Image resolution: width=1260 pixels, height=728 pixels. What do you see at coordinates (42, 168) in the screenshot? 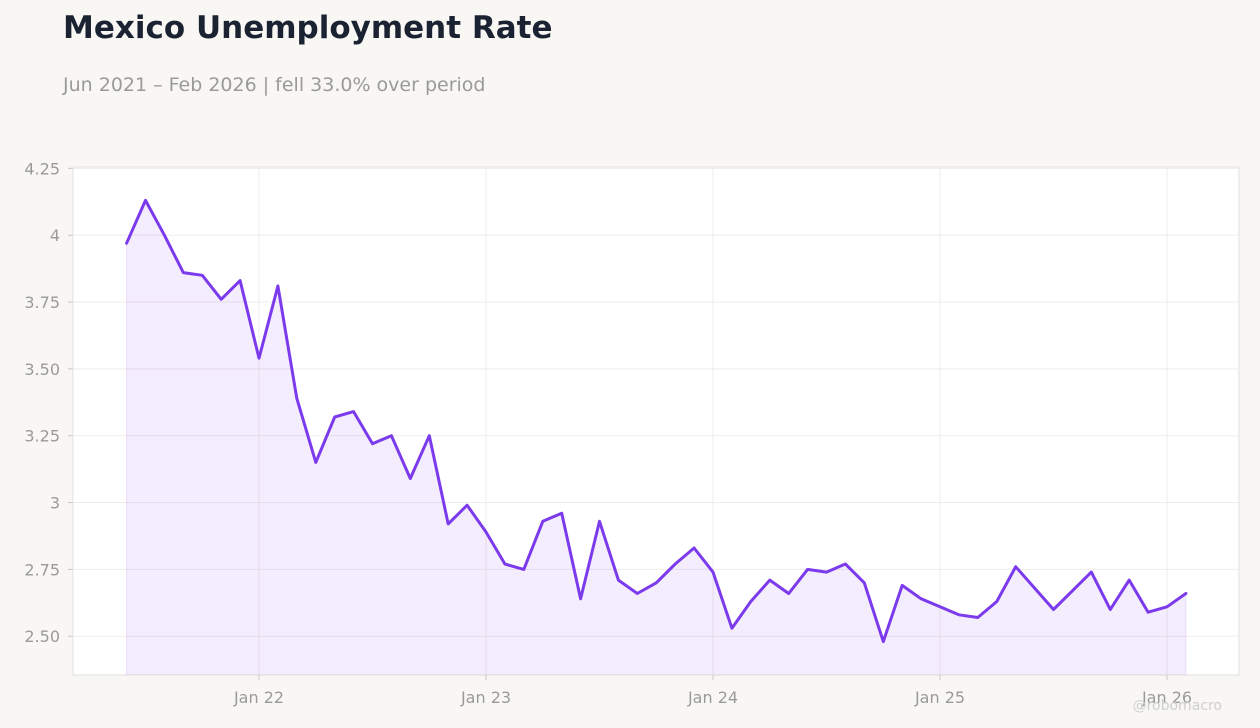
I see `y-tick-label: 4.25` at bounding box center [42, 168].